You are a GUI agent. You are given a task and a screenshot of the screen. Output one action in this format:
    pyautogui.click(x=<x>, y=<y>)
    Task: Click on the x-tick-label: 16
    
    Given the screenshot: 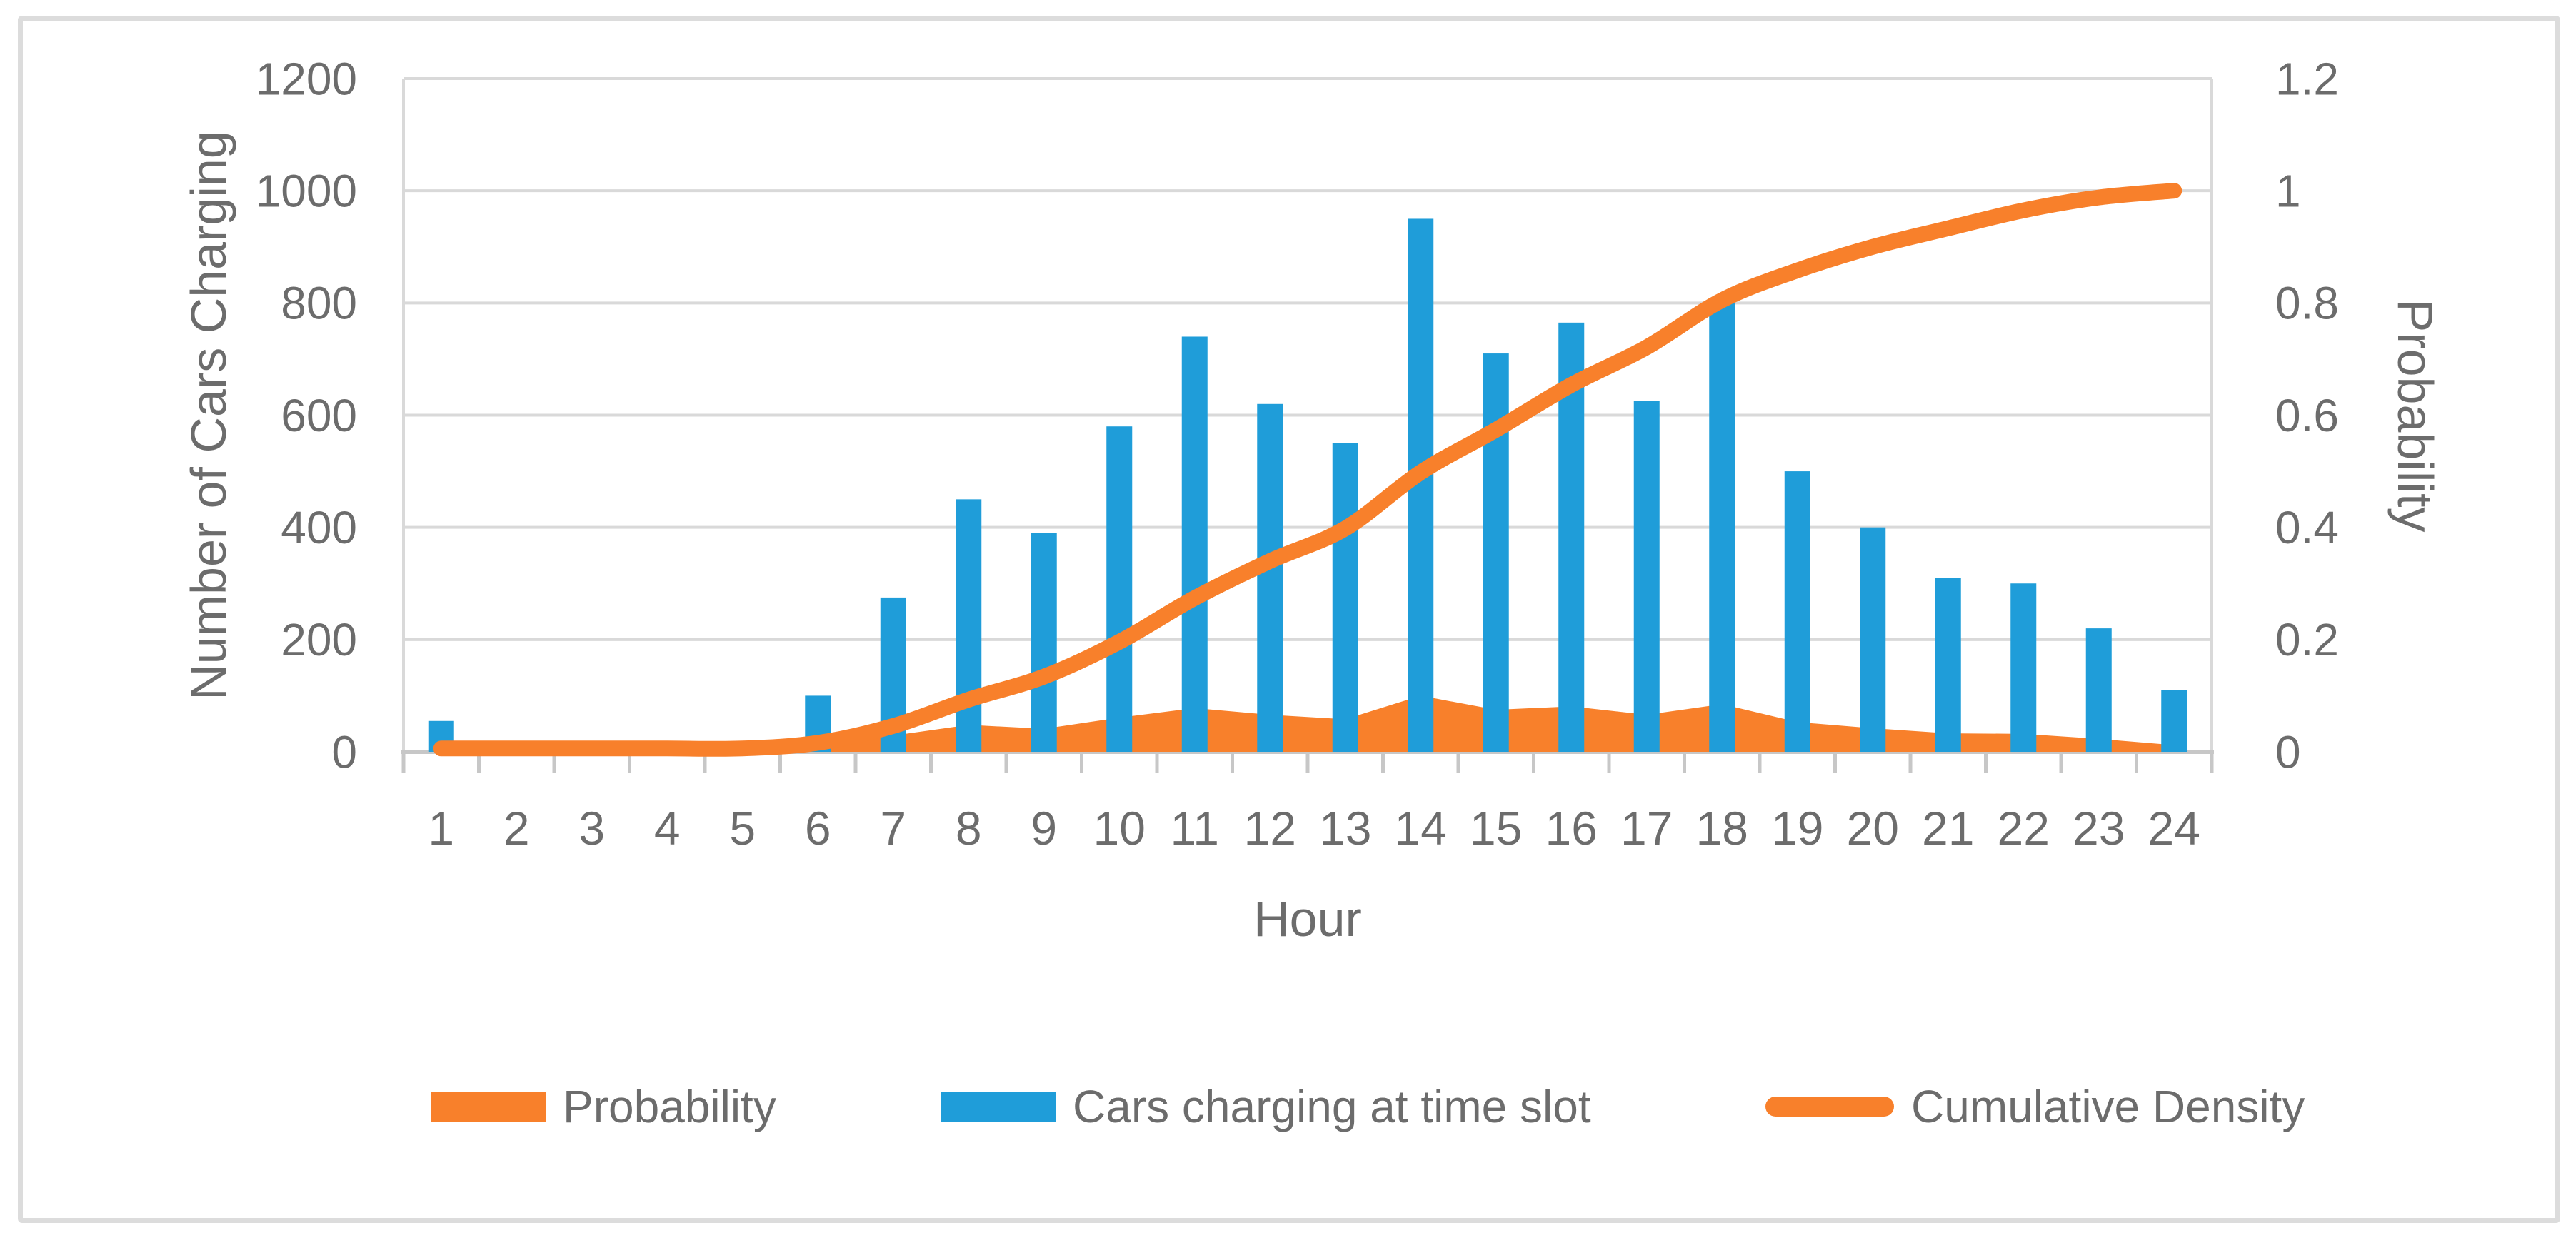 What is the action you would take?
    pyautogui.click(x=1571, y=828)
    